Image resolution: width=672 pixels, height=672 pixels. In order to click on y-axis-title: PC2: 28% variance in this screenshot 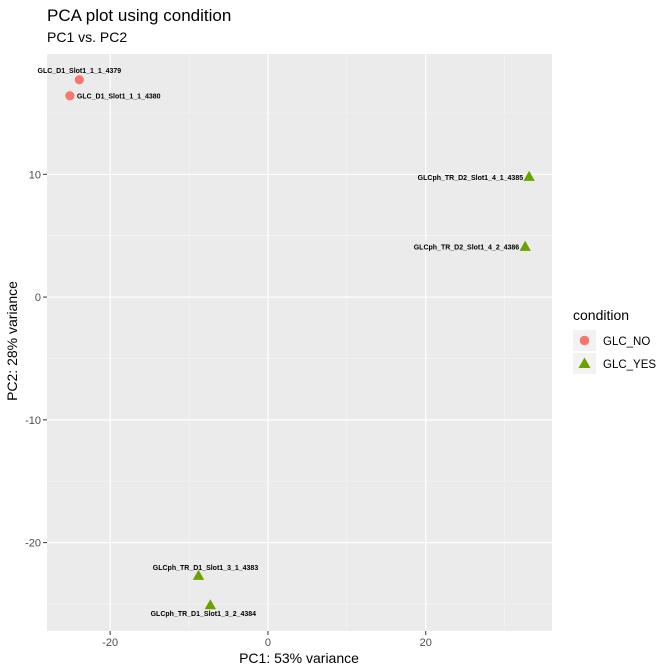, I will do `click(12, 341)`.